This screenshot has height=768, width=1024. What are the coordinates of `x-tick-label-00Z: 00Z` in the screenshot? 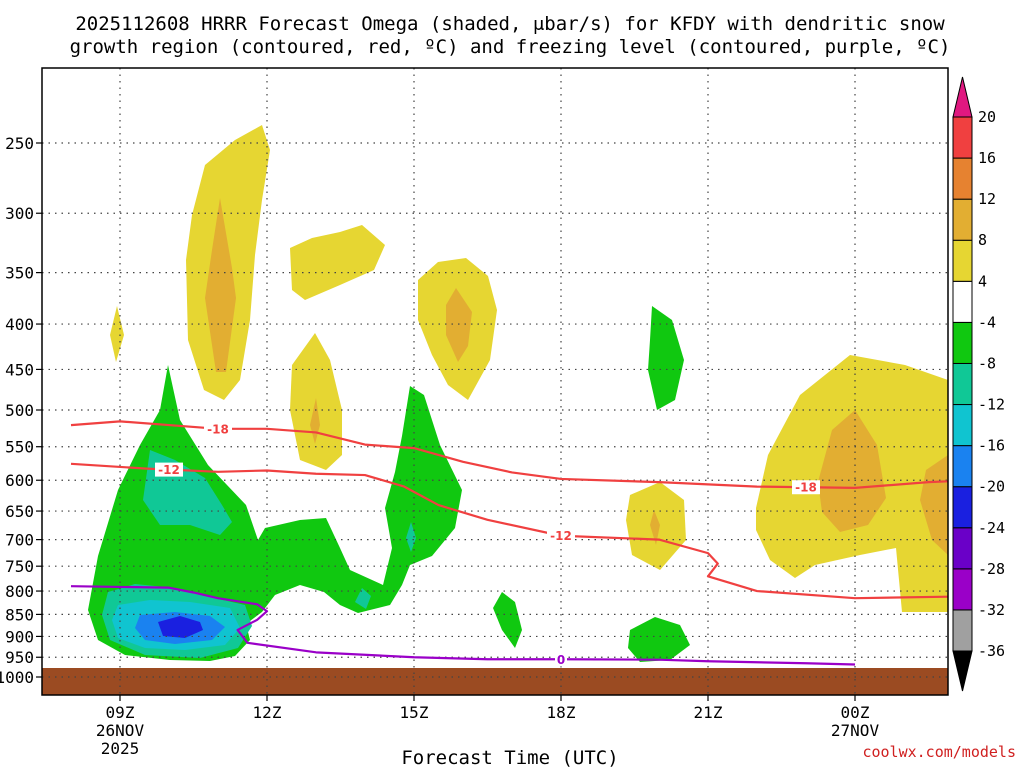 It's located at (855, 712).